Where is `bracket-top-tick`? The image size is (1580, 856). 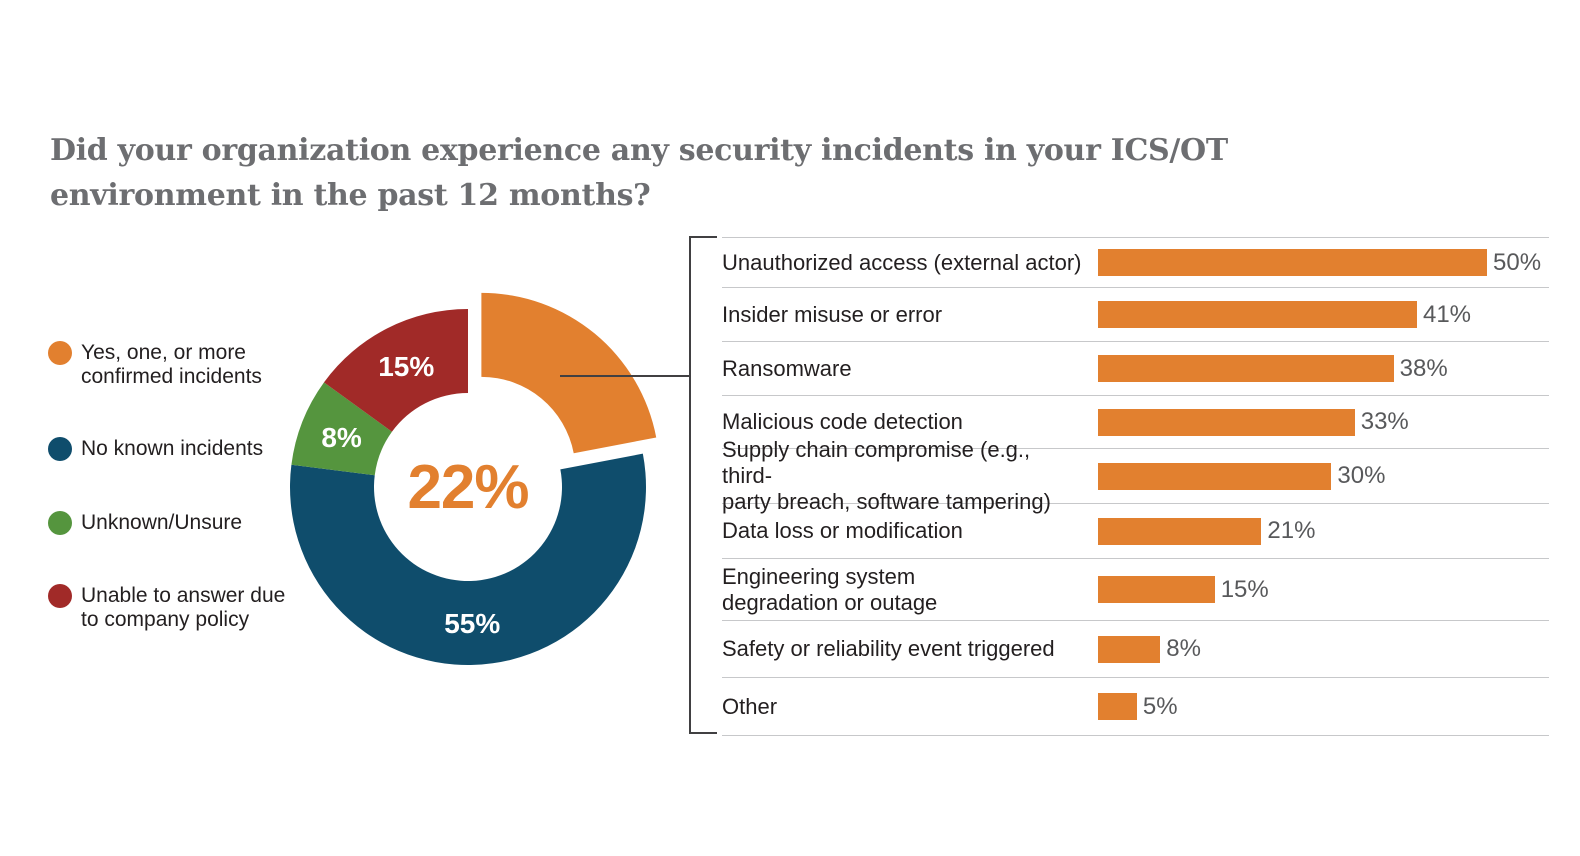
bracket-top-tick is located at coordinates (703, 237).